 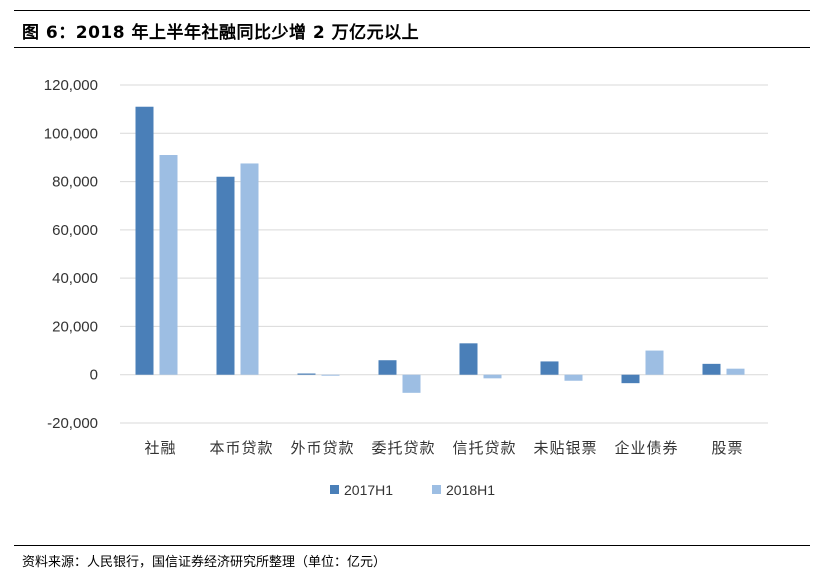 I want to click on x-tick-label: 企业债券, so click(x=646, y=448).